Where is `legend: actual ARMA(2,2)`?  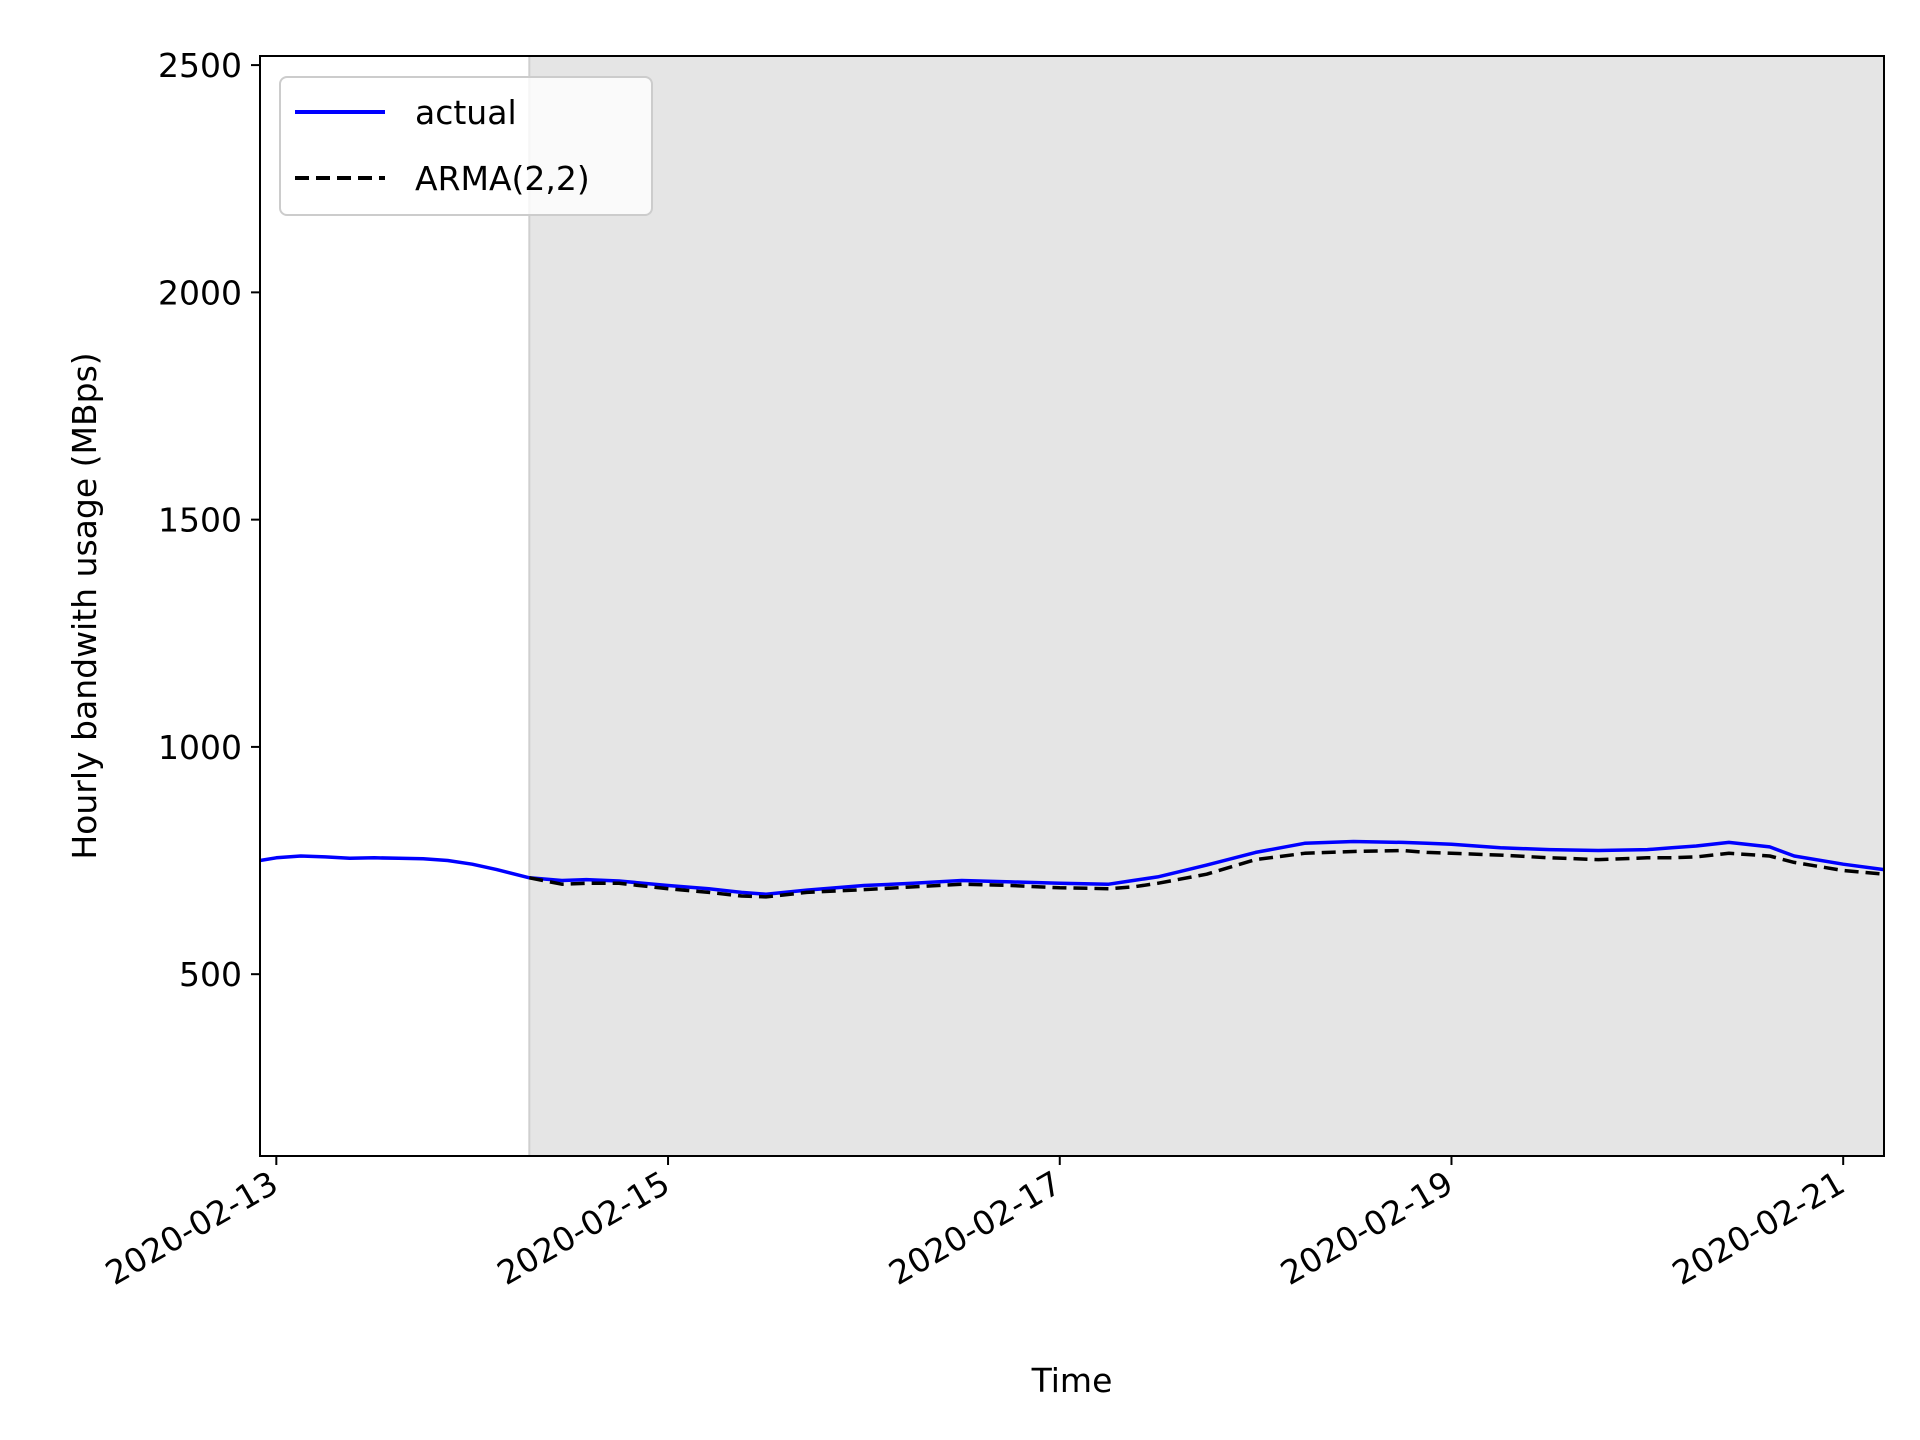
legend: actual ARMA(2,2) is located at coordinates (466, 146).